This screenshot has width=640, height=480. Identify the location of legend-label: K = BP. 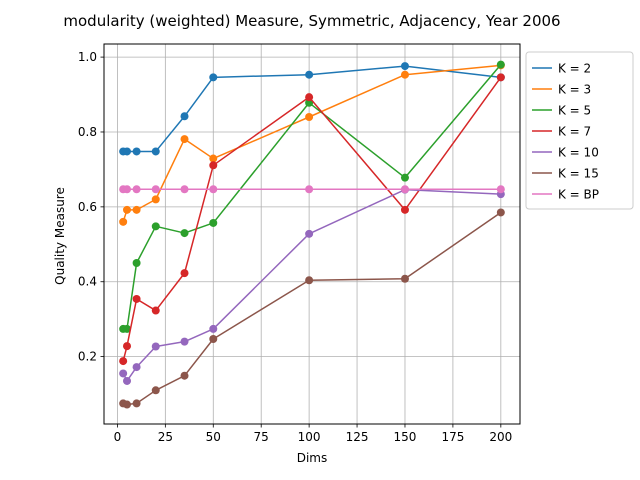
(578, 195).